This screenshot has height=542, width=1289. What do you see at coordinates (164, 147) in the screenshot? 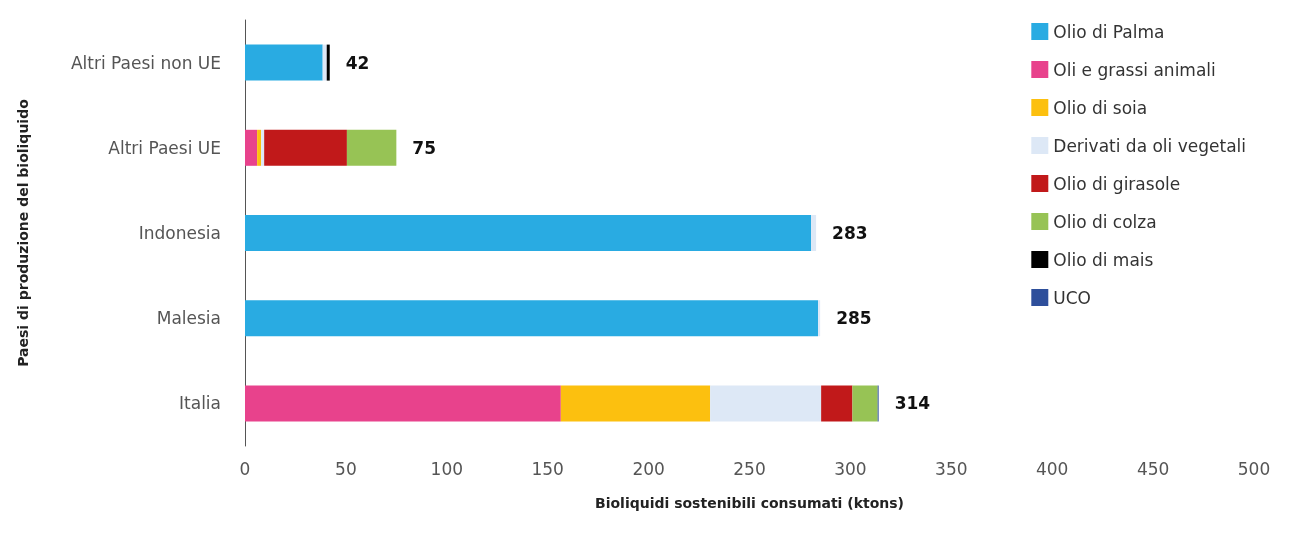
I see `y-tick-label: Altri Paesi UE` at bounding box center [164, 147].